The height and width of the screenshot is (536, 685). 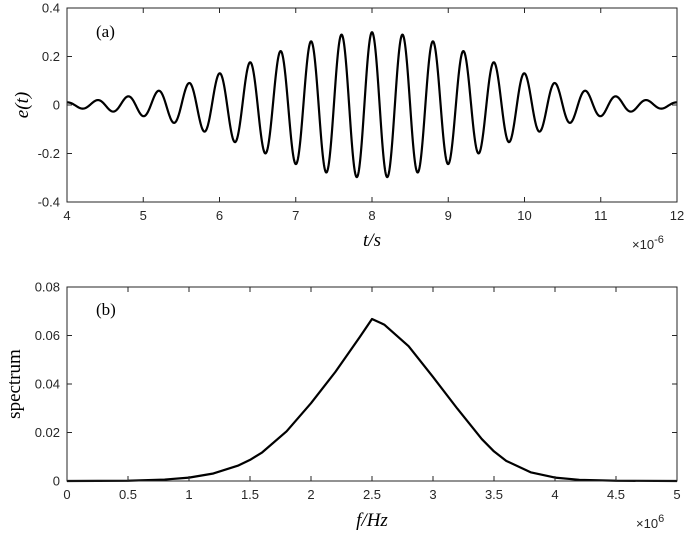 I want to click on x-tick-label: 7, so click(x=295, y=215).